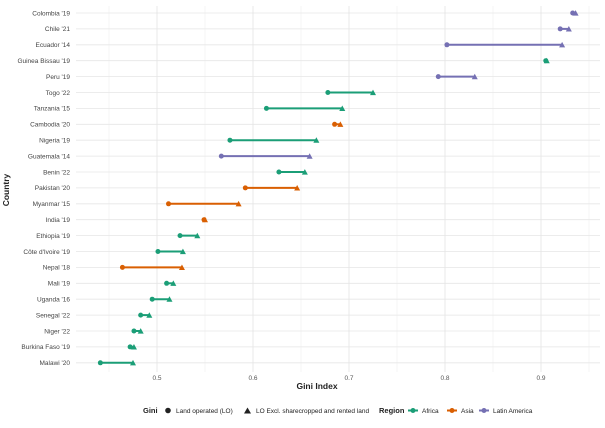 This screenshot has height=428, width=605. Describe the element at coordinates (513, 411) in the screenshot. I see `legend-region-latin-america: Latin America` at that location.